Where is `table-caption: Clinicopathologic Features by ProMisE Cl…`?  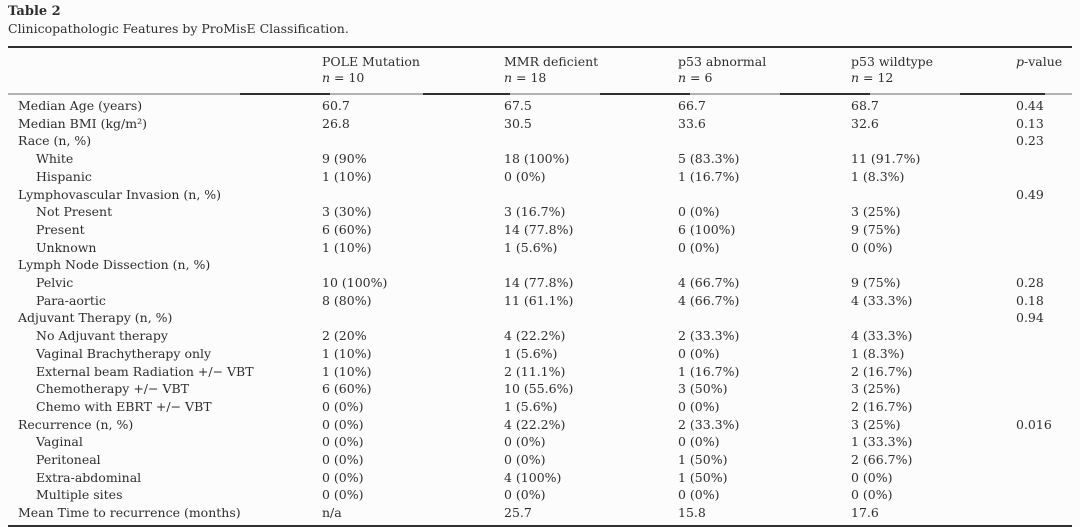
table-caption: Clinicopathologic Features by ProMisE Cl… is located at coordinates (178, 28).